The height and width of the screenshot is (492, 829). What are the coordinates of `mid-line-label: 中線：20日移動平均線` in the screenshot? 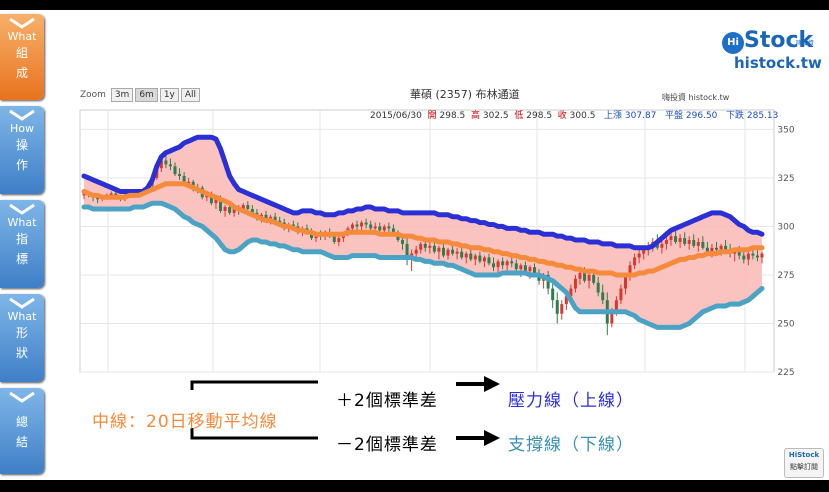 It's located at (185, 422).